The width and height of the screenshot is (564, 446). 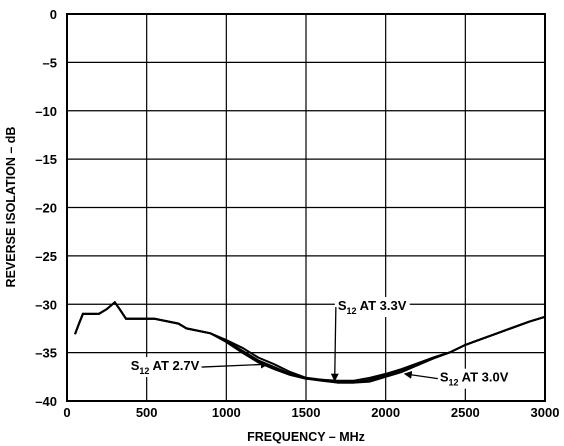 I want to click on y-tick-label: –35, so click(x=46, y=353).